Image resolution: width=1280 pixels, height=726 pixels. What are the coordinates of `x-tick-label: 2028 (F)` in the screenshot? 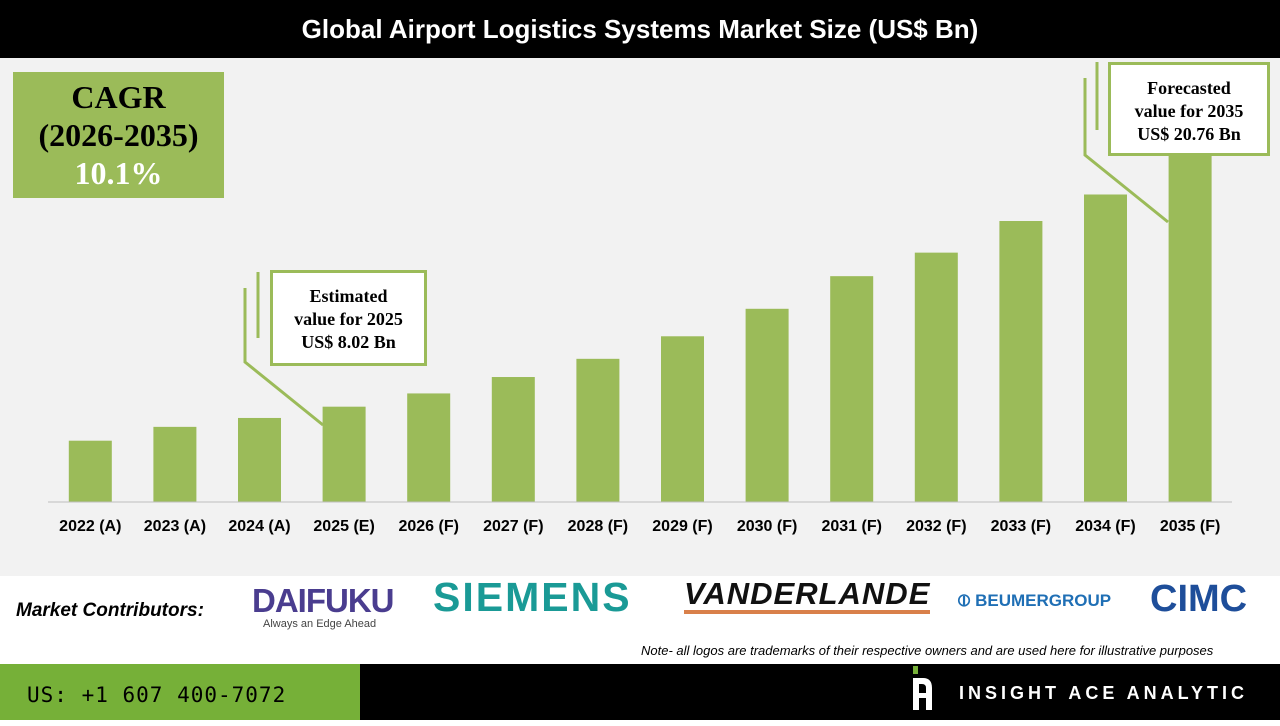 It's located at (598, 526).